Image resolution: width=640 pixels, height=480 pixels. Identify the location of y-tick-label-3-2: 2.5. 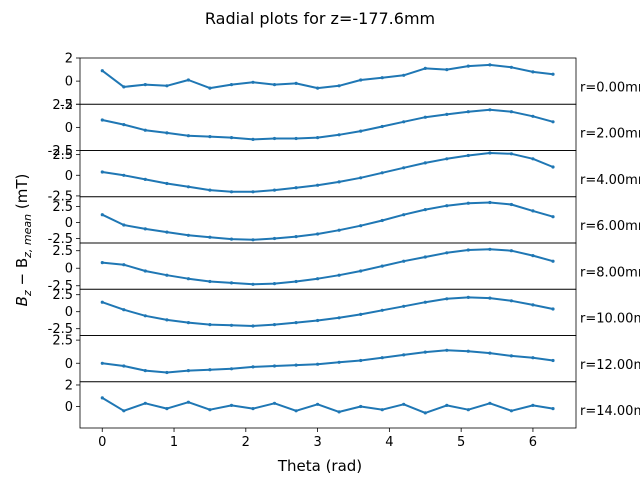
(62, 207).